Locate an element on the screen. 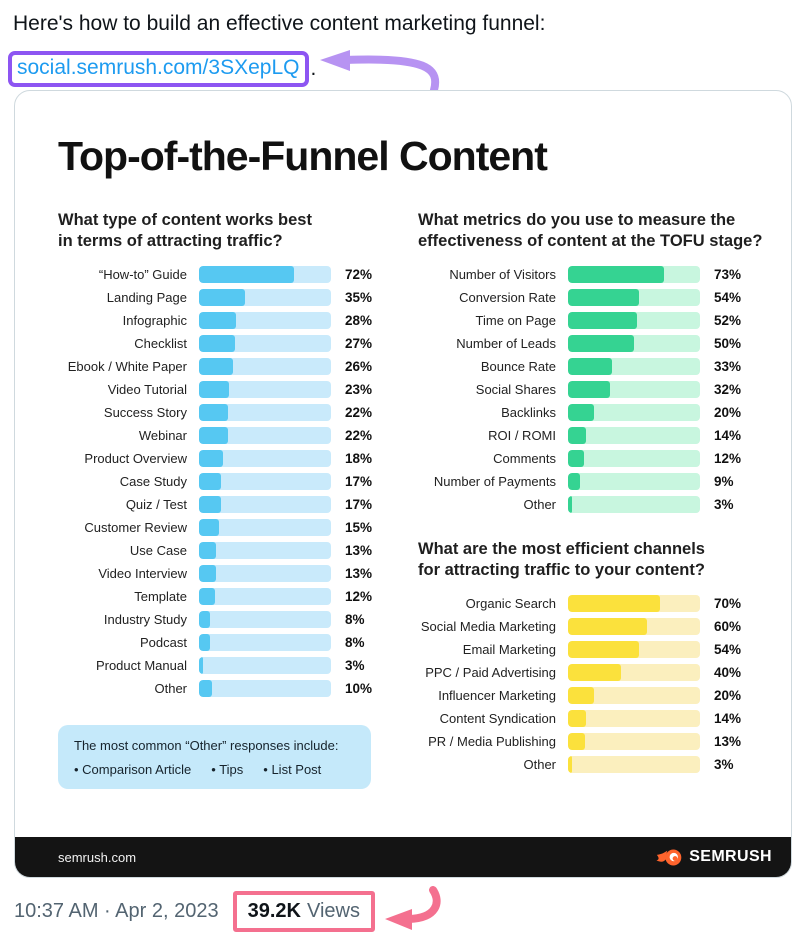  tweet-link: social.semrush.com/3SXepLQ is located at coordinates (158, 67).